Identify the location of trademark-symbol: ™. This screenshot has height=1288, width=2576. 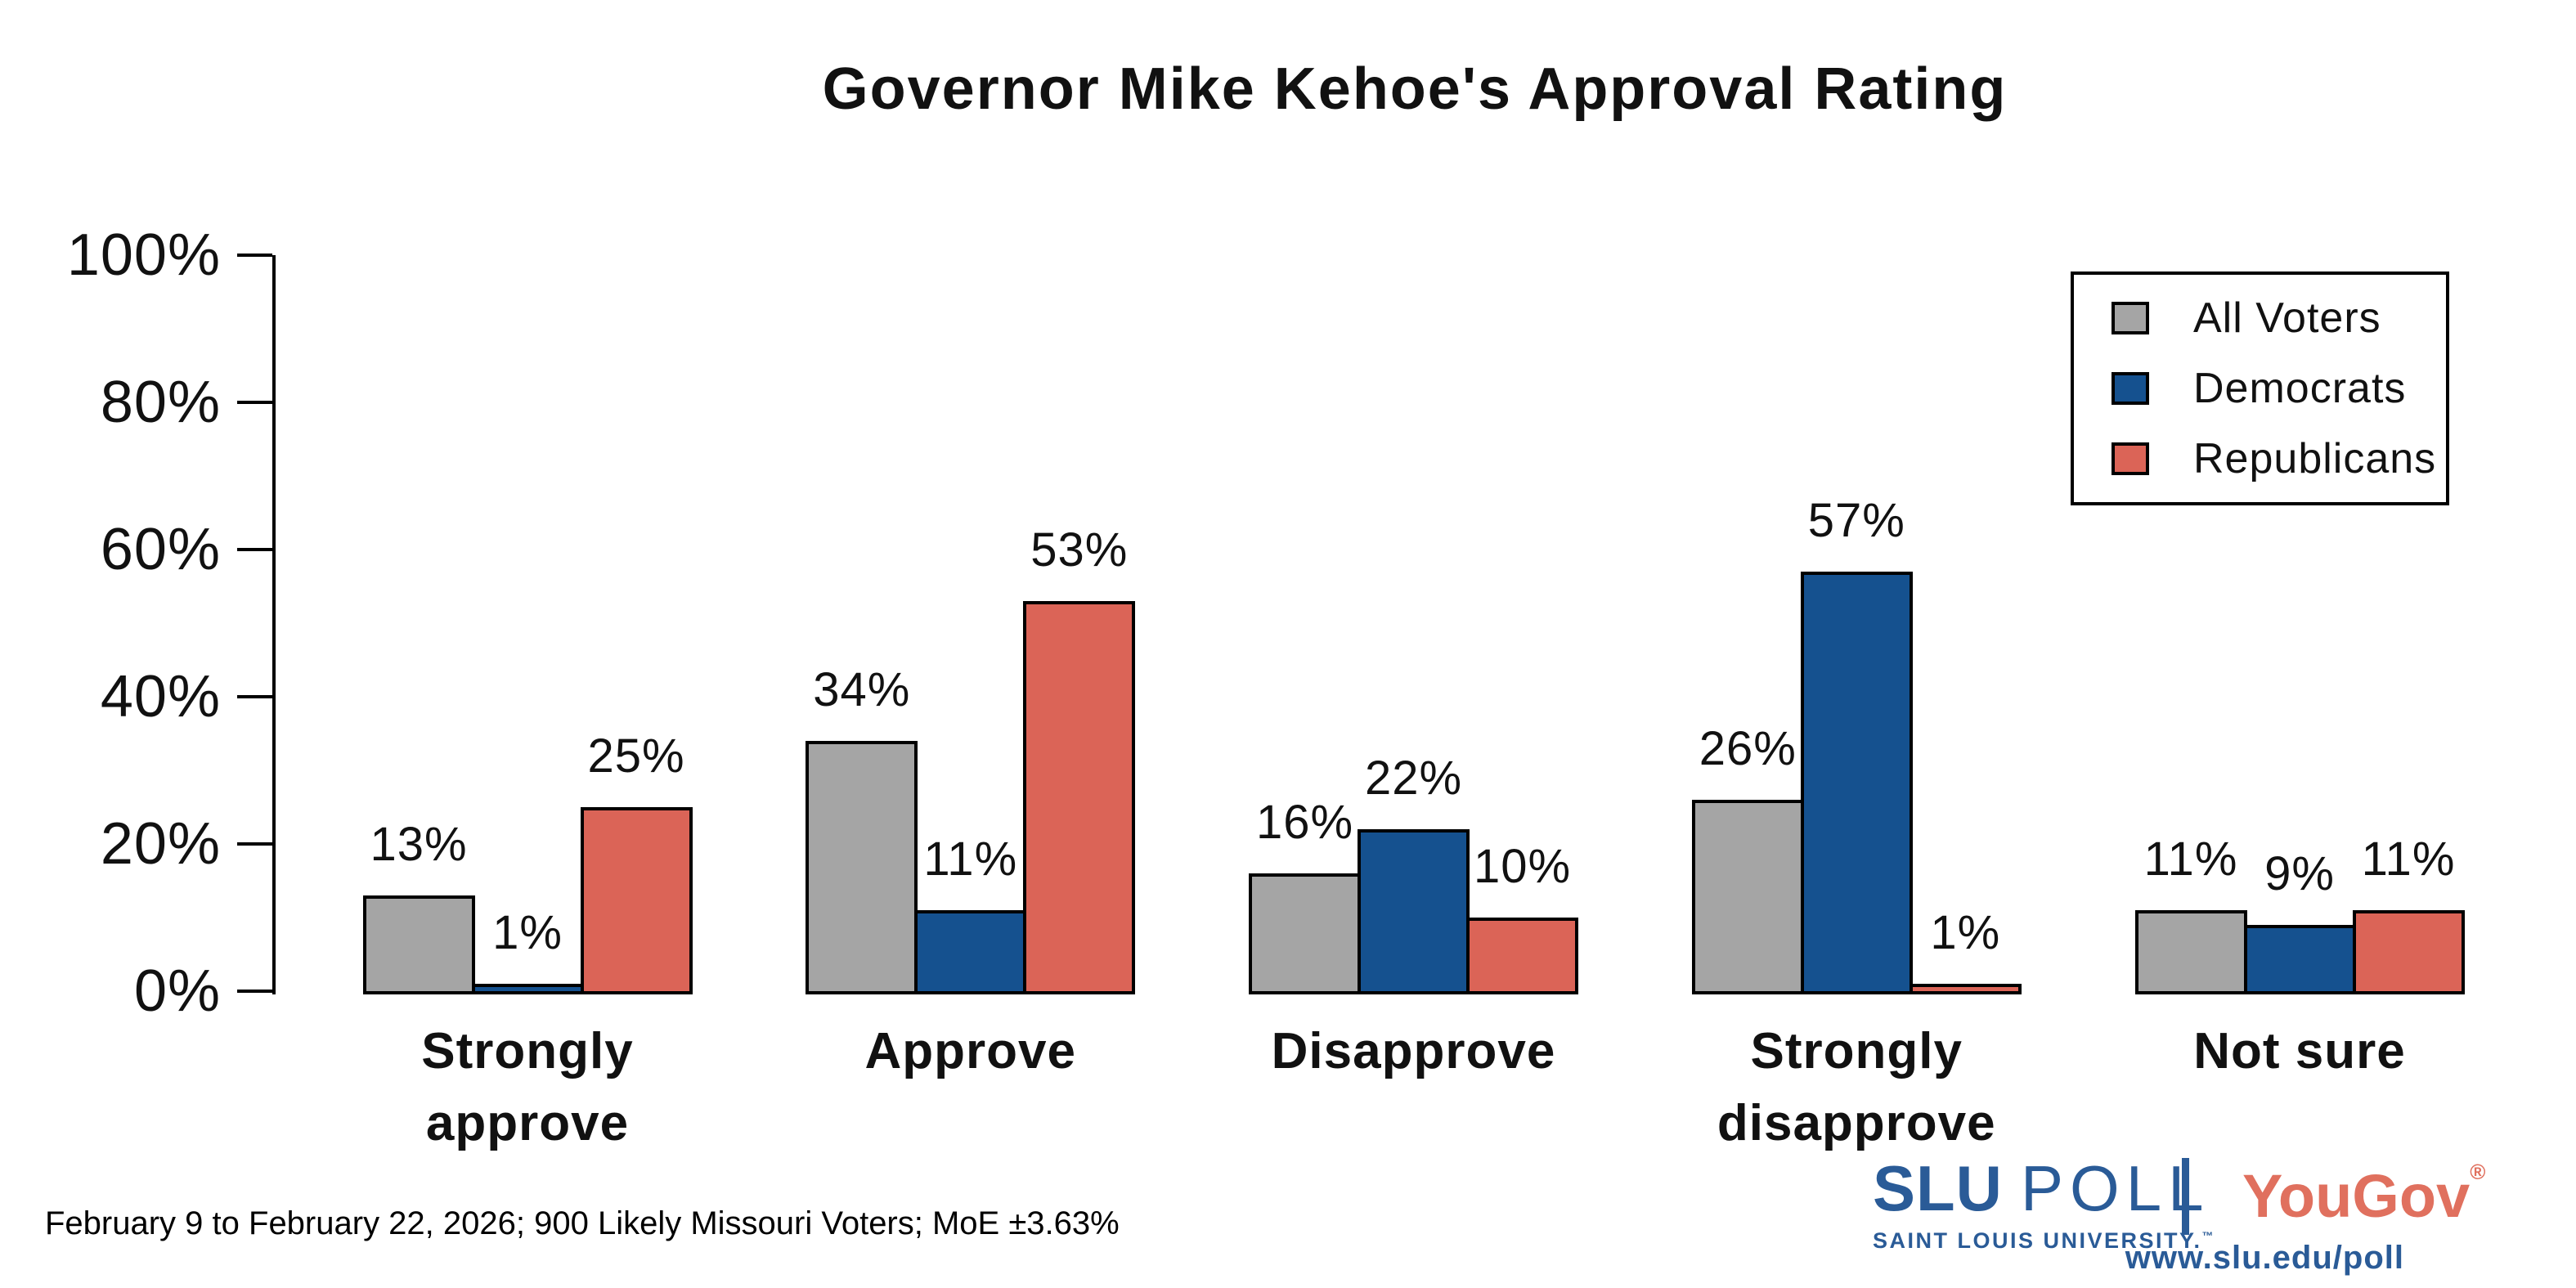
(2208, 1235).